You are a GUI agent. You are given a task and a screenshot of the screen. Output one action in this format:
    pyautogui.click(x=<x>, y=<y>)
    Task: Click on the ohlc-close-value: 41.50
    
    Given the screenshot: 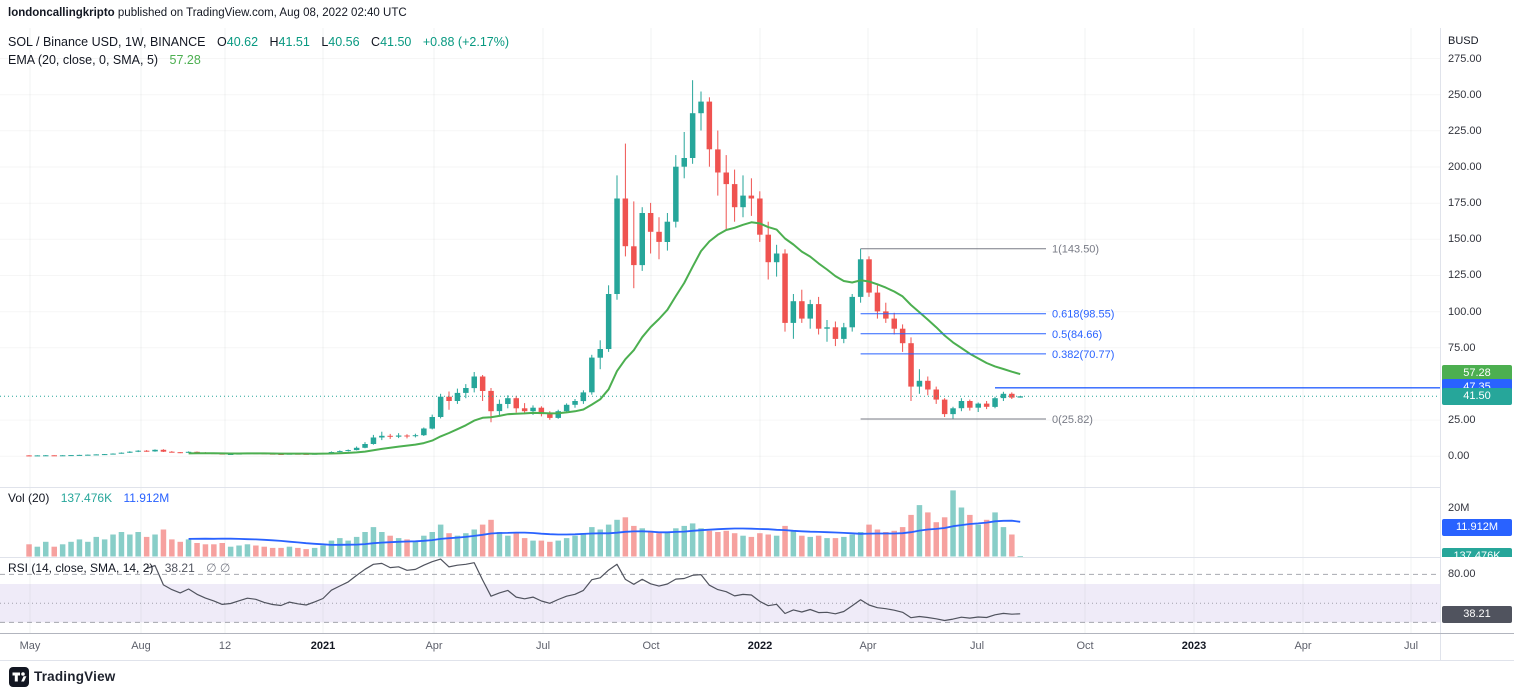 What is the action you would take?
    pyautogui.click(x=396, y=42)
    